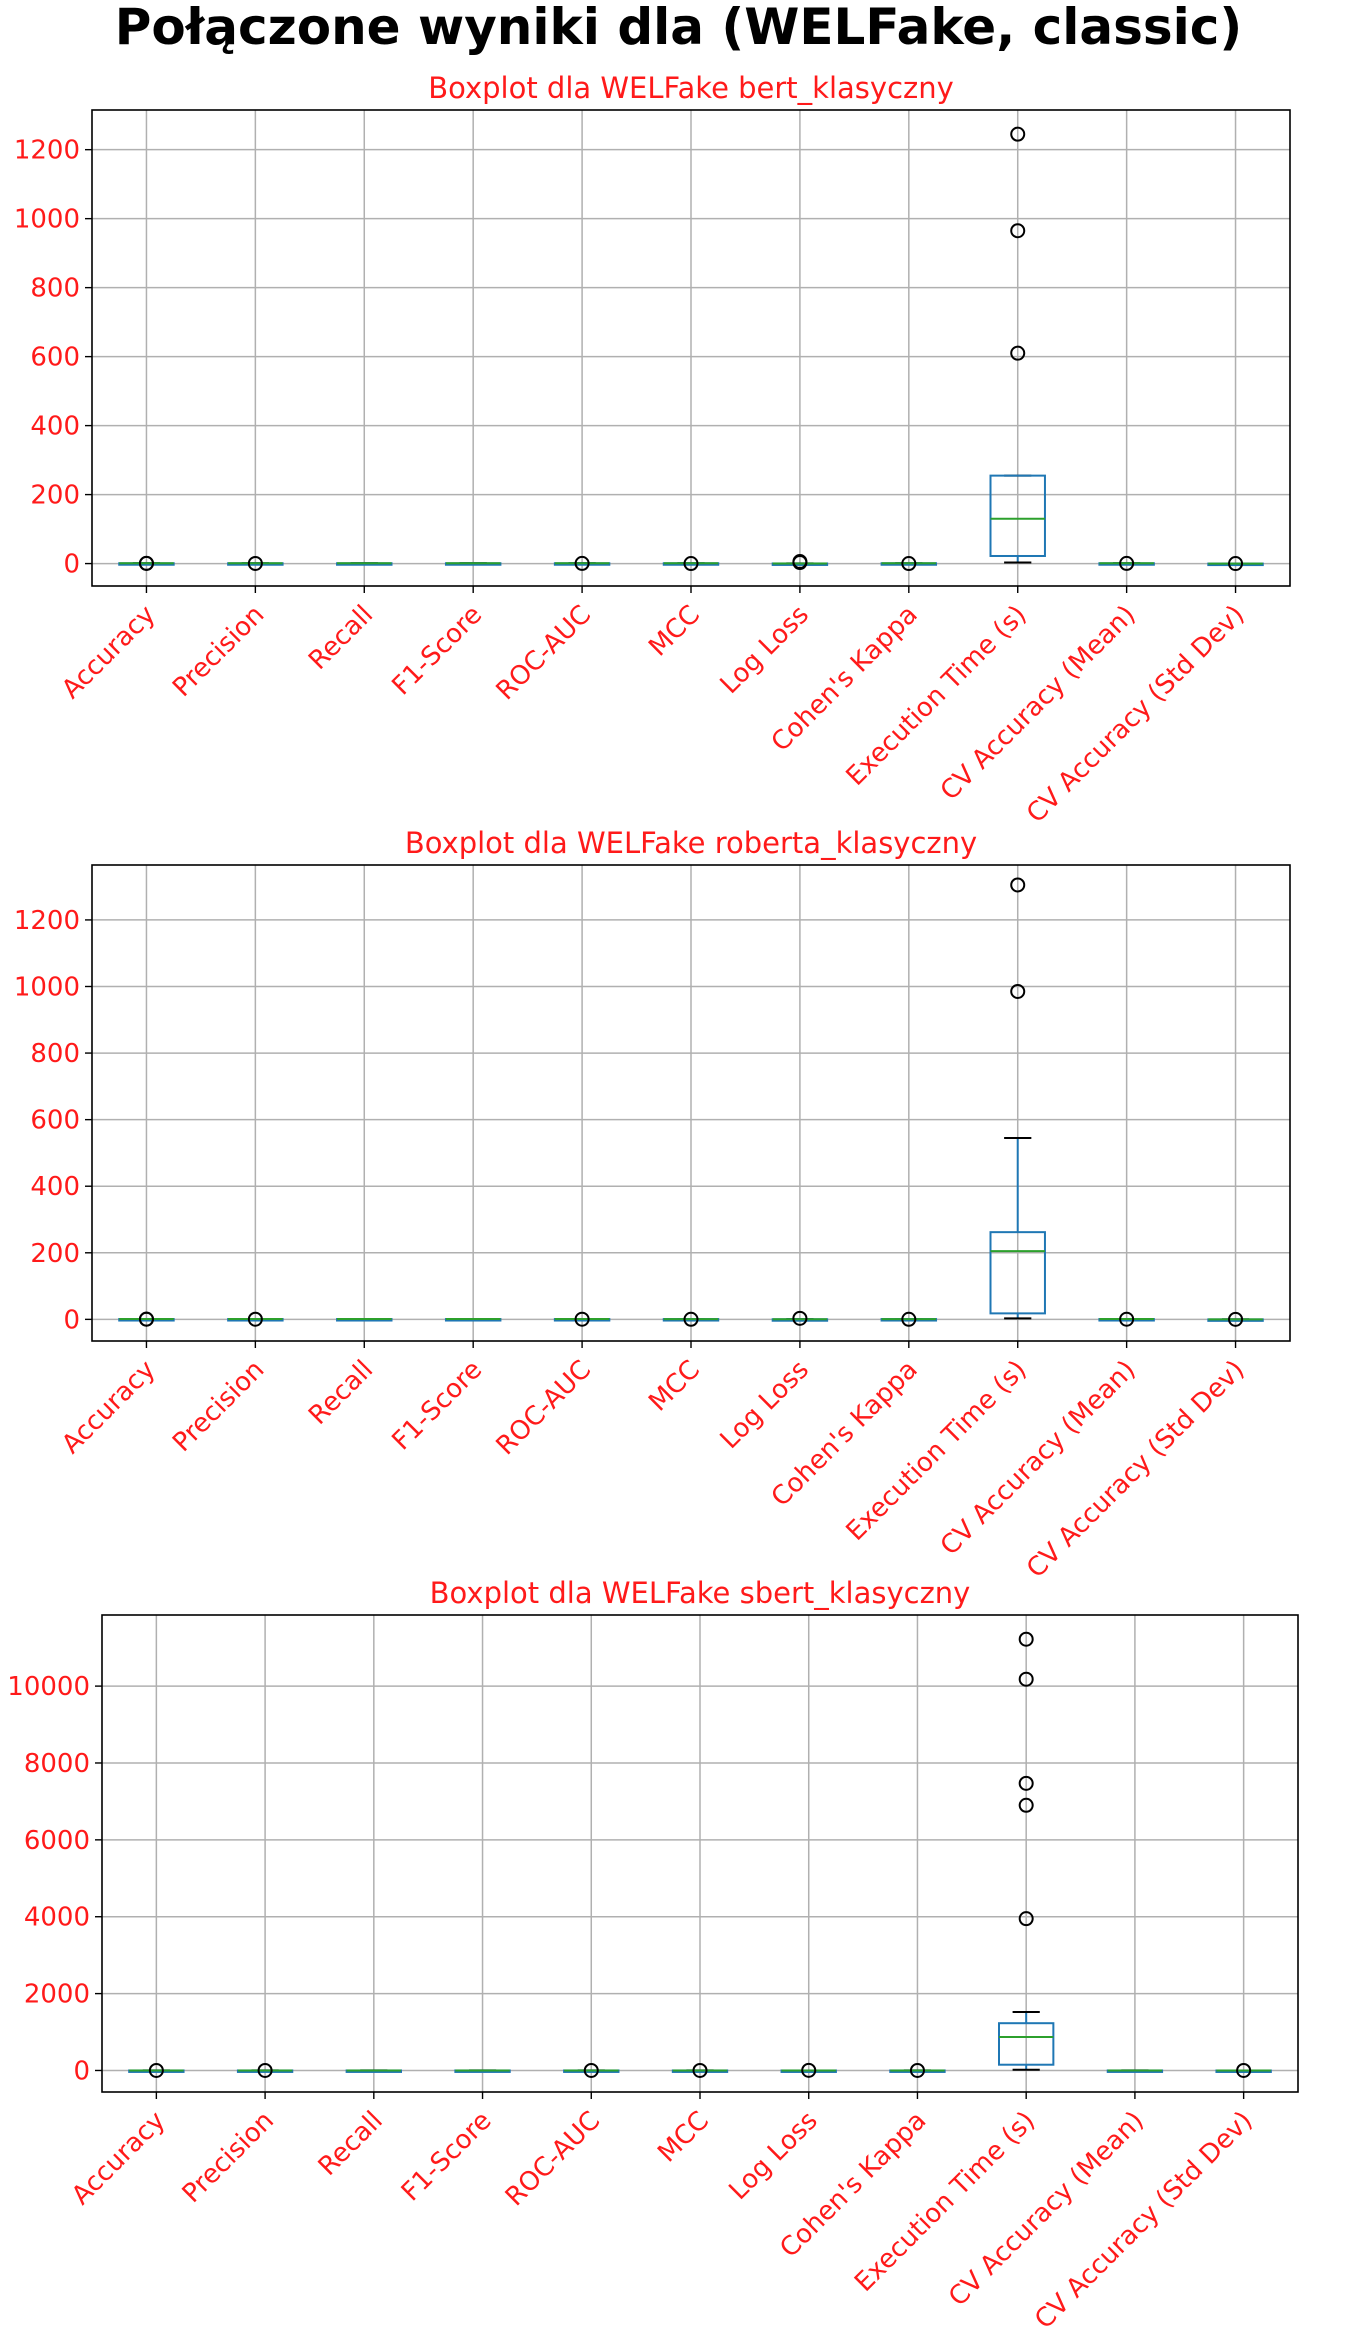 This screenshot has height=2334, width=1357. I want to click on panel-title: Boxplot dla WELFake roberta_klasyczny, so click(691, 843).